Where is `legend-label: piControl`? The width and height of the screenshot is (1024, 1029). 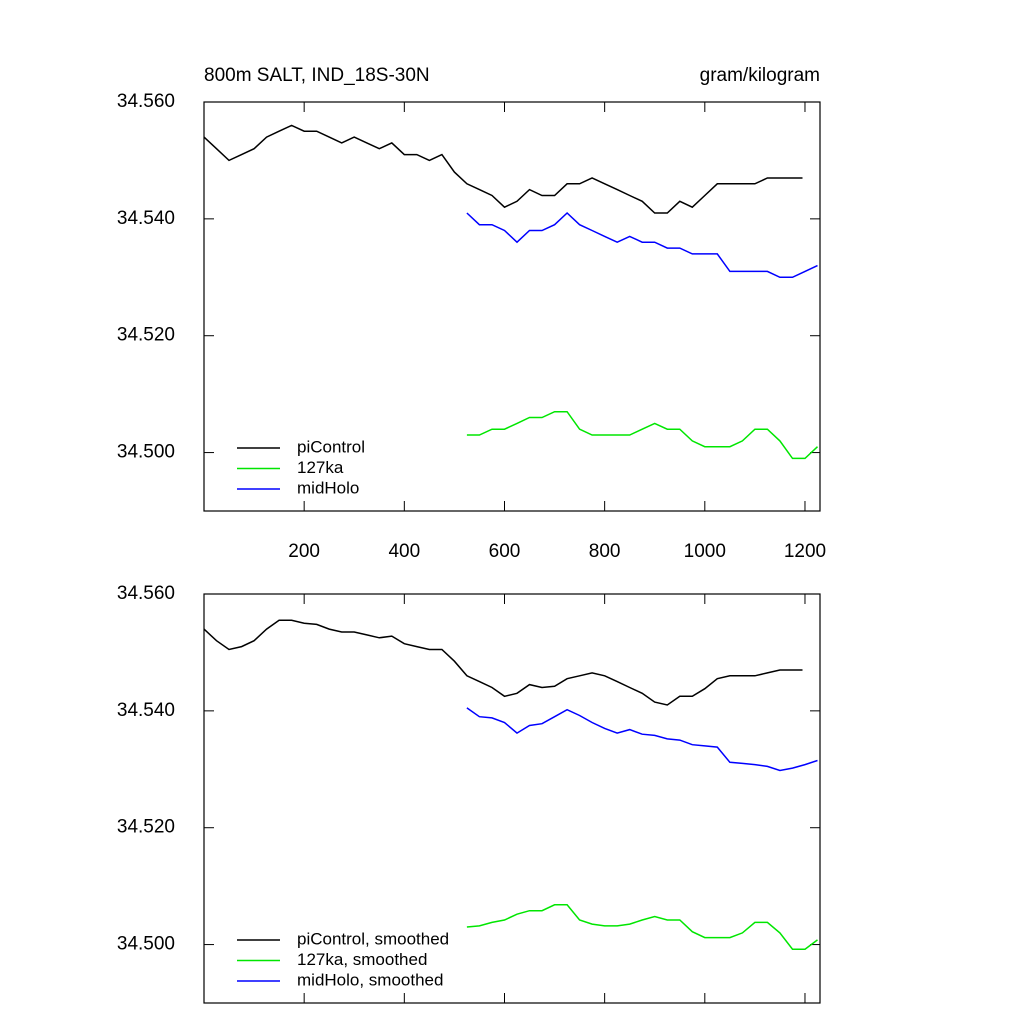
legend-label: piControl is located at coordinates (331, 446).